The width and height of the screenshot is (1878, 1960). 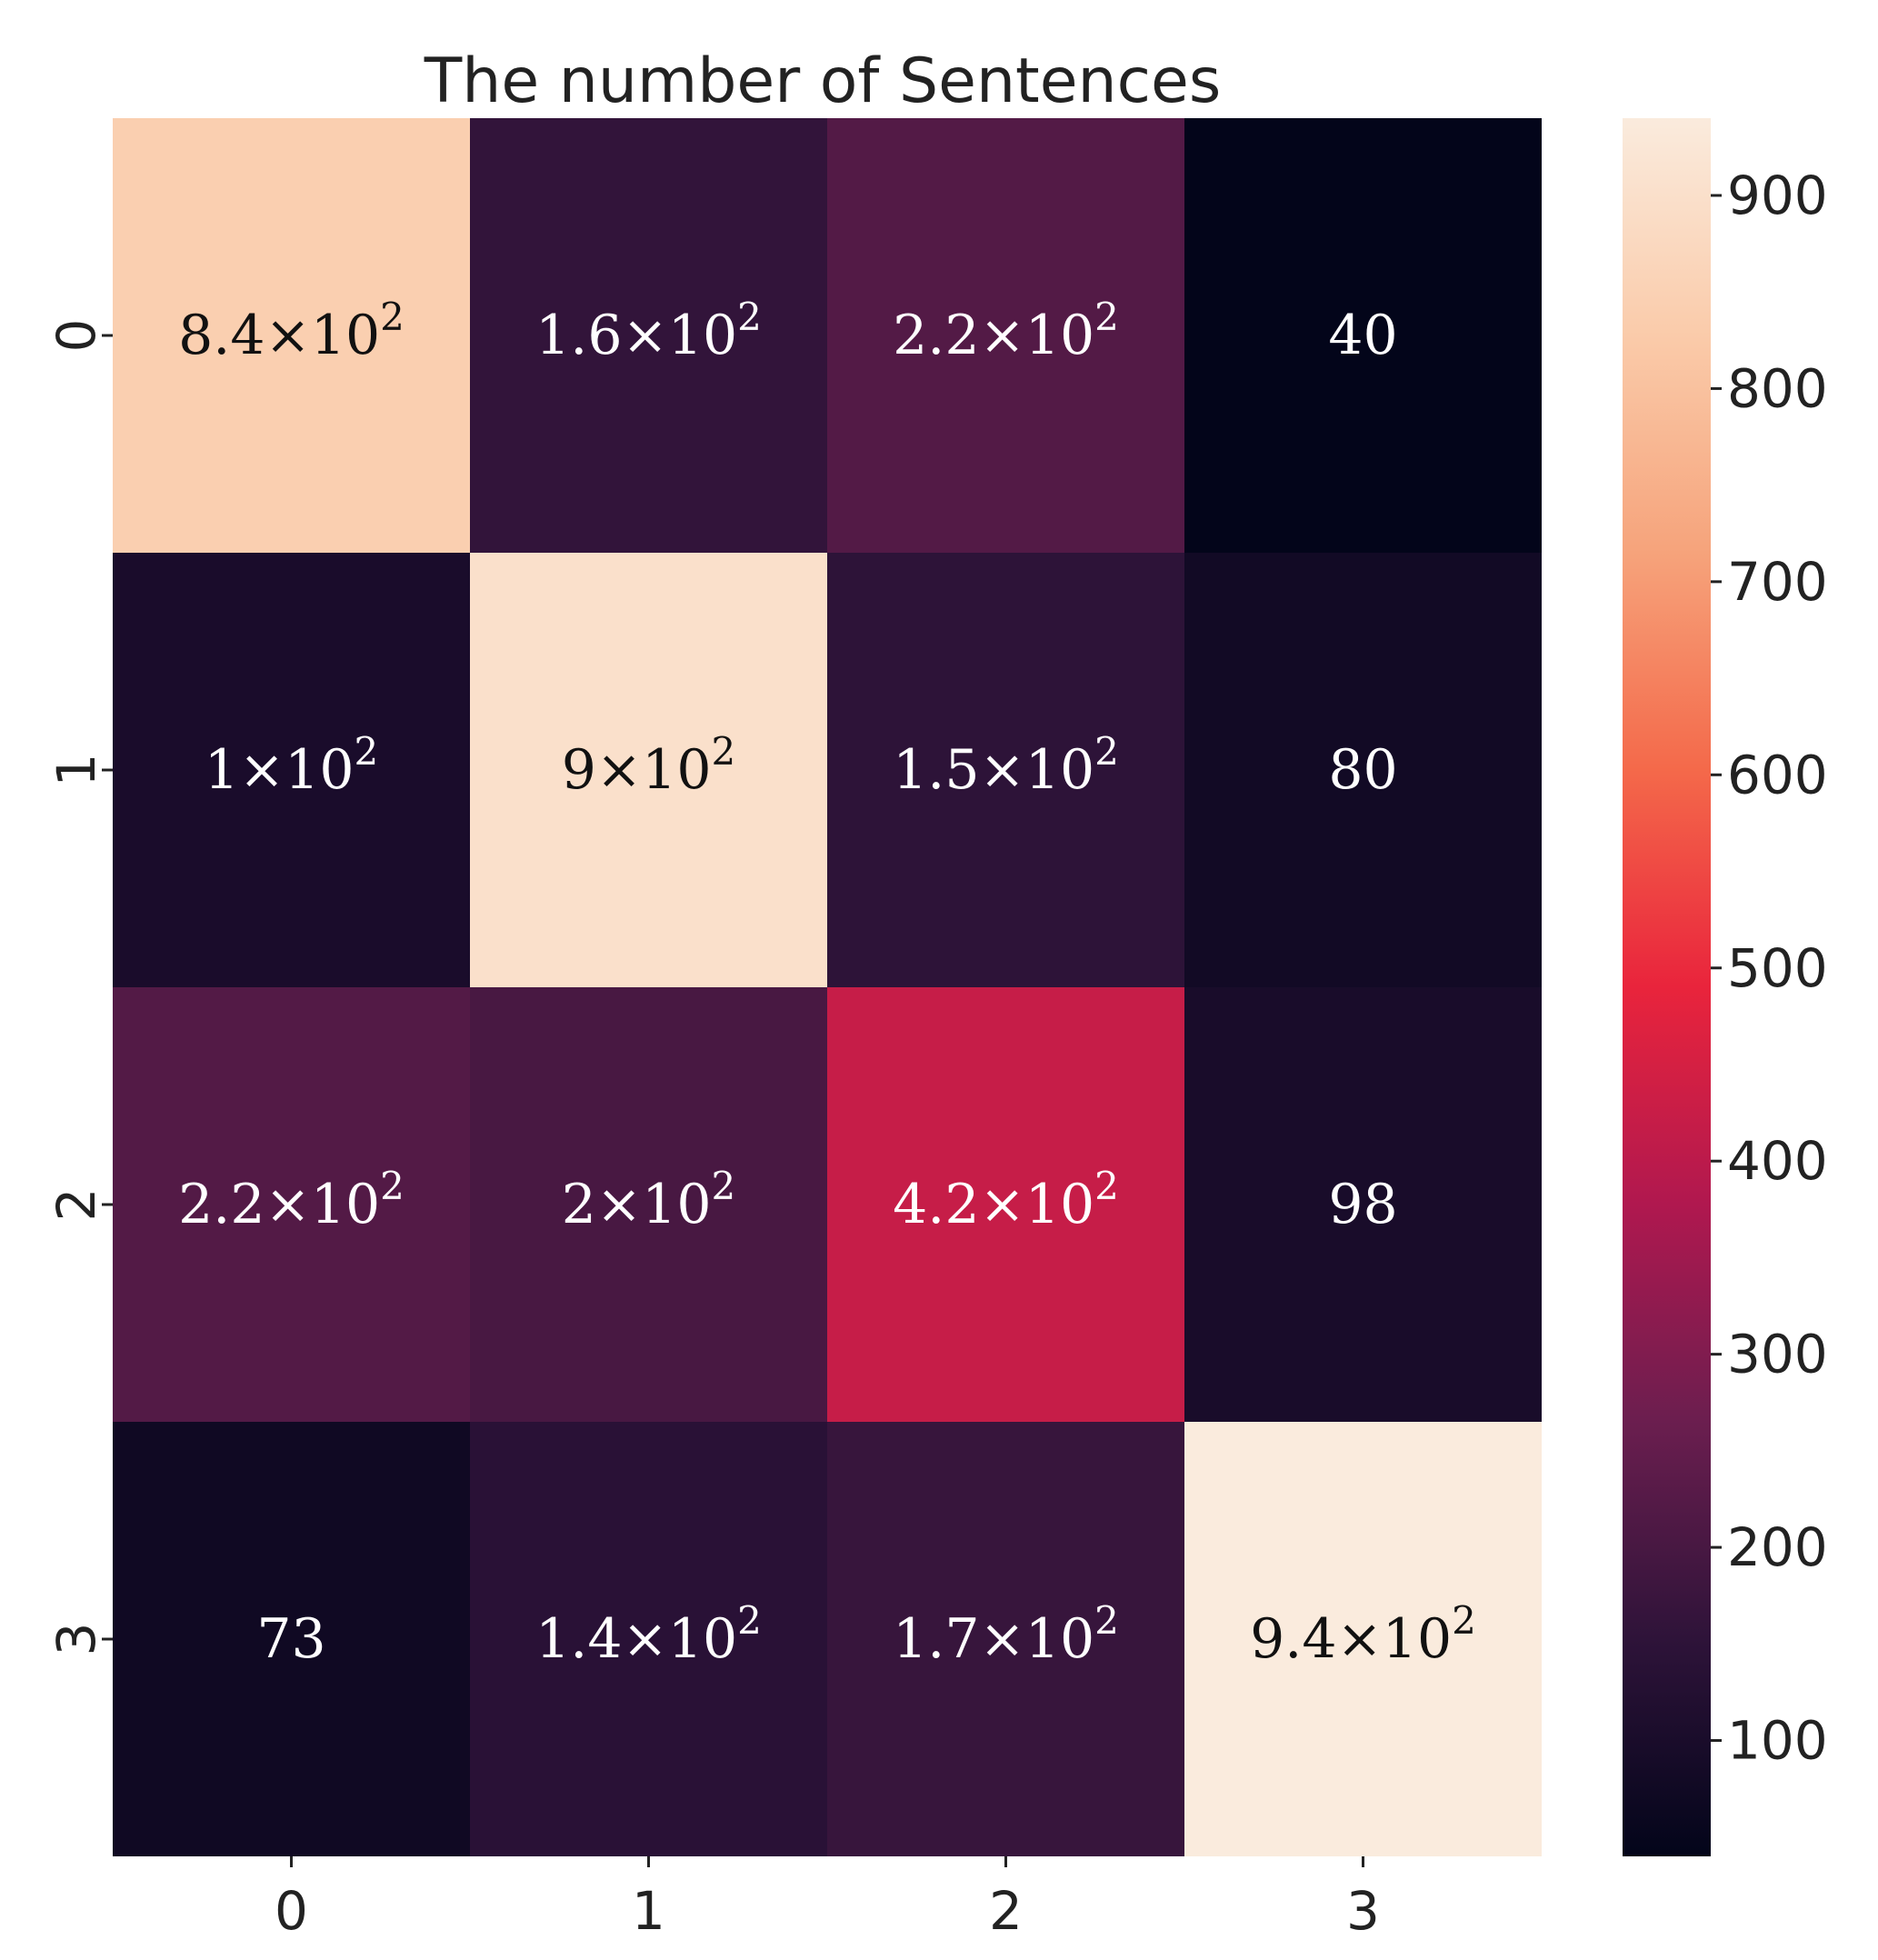 What do you see at coordinates (1006, 1911) in the screenshot?
I see `x-tick-label-2: 2` at bounding box center [1006, 1911].